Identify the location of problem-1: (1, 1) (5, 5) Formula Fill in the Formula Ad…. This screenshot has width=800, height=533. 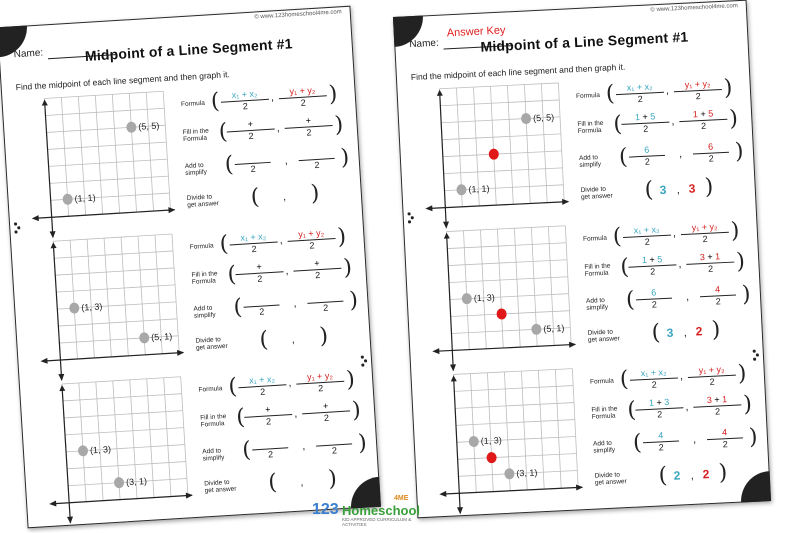
(182, 162).